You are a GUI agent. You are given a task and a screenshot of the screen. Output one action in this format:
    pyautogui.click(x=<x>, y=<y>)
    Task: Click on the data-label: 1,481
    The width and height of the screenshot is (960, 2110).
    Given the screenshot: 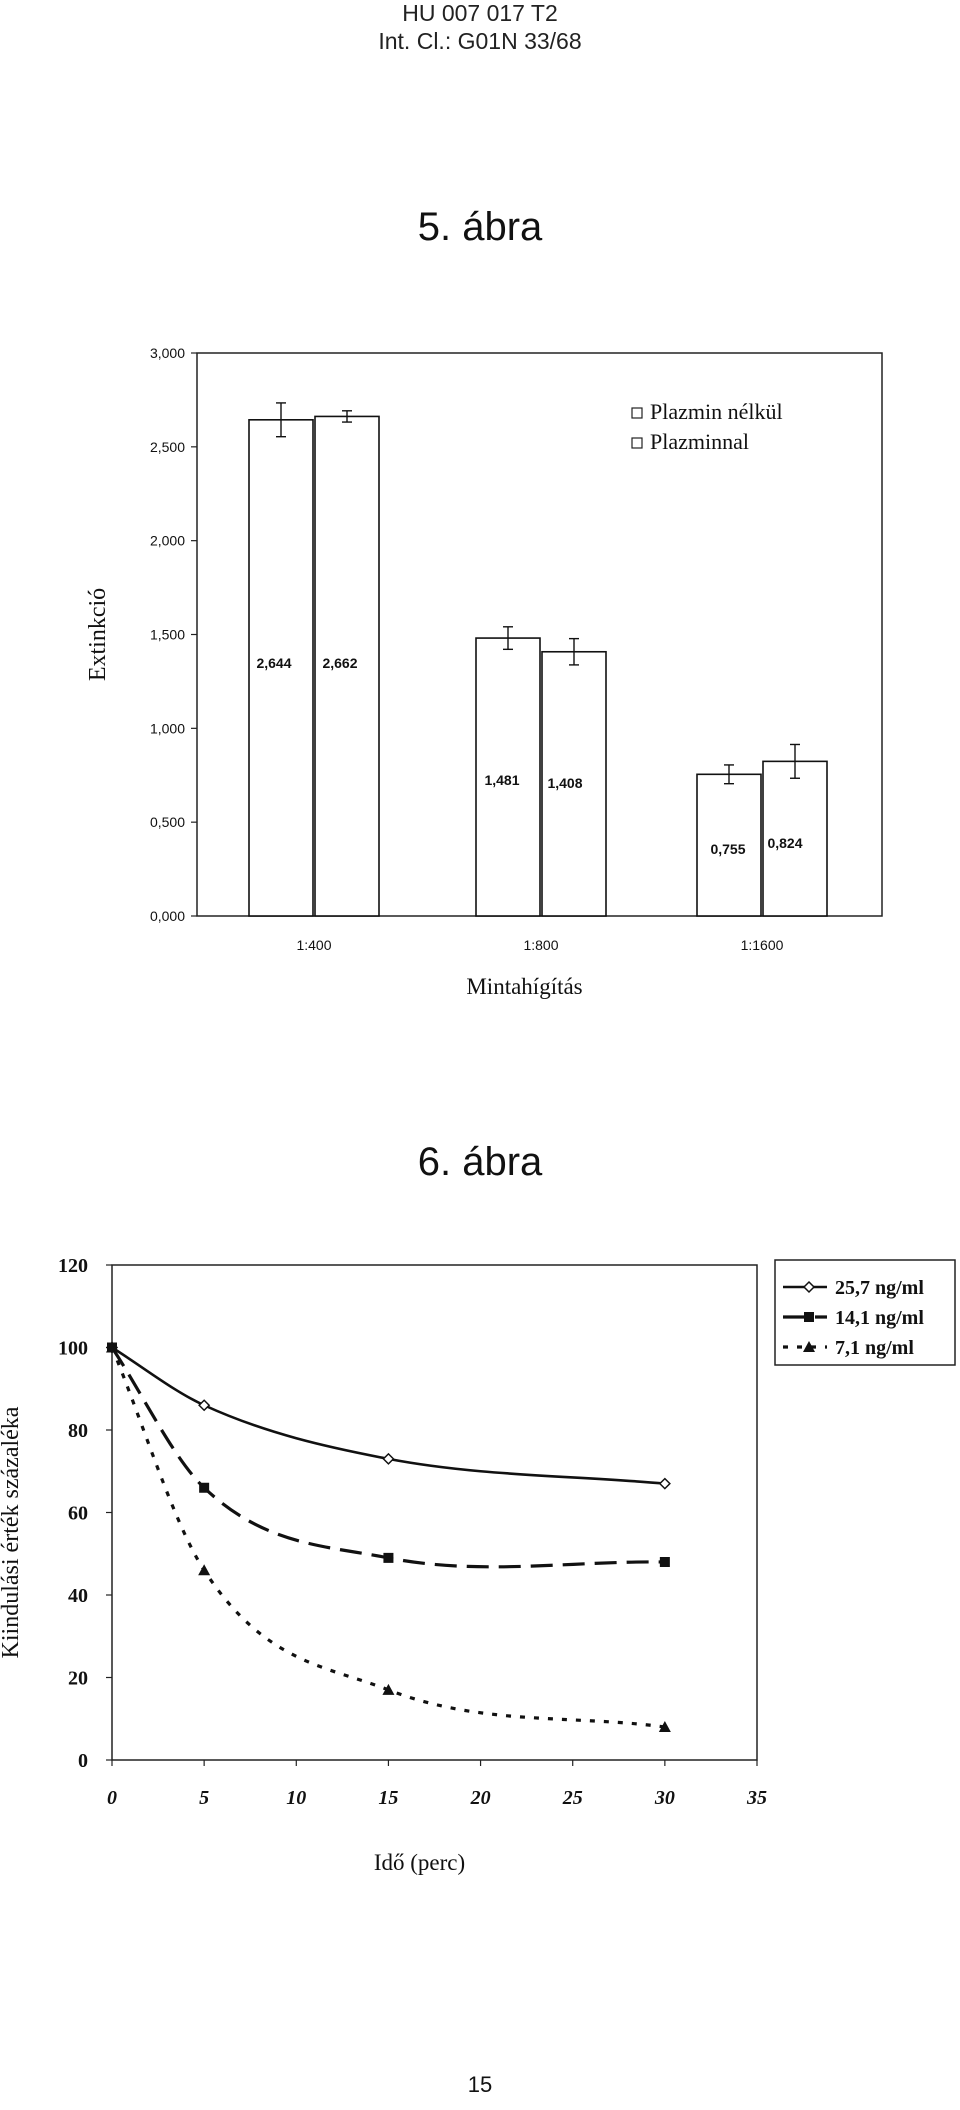 What is the action you would take?
    pyautogui.click(x=501, y=780)
    